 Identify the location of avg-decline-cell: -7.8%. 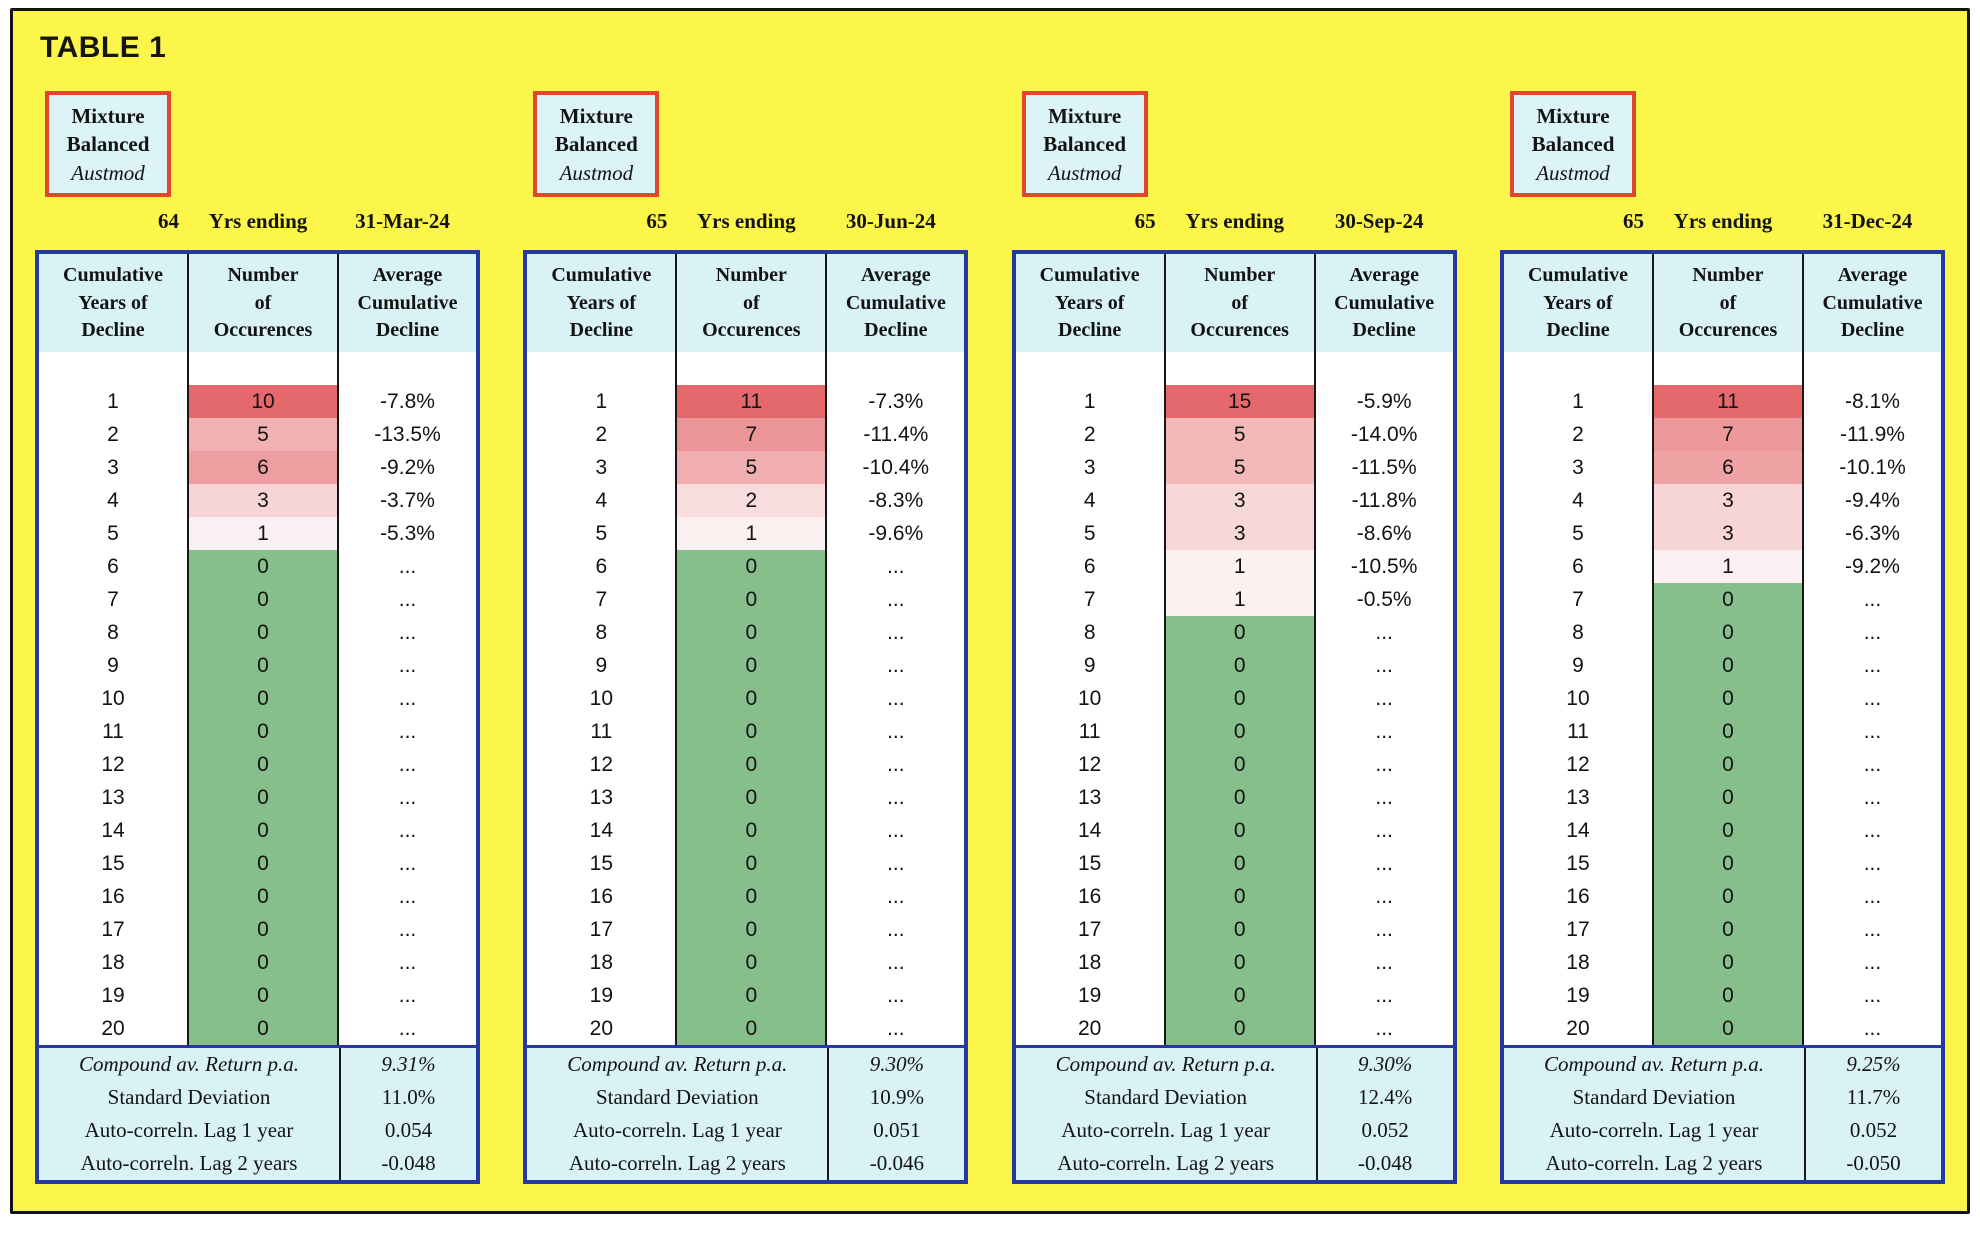
(406, 401).